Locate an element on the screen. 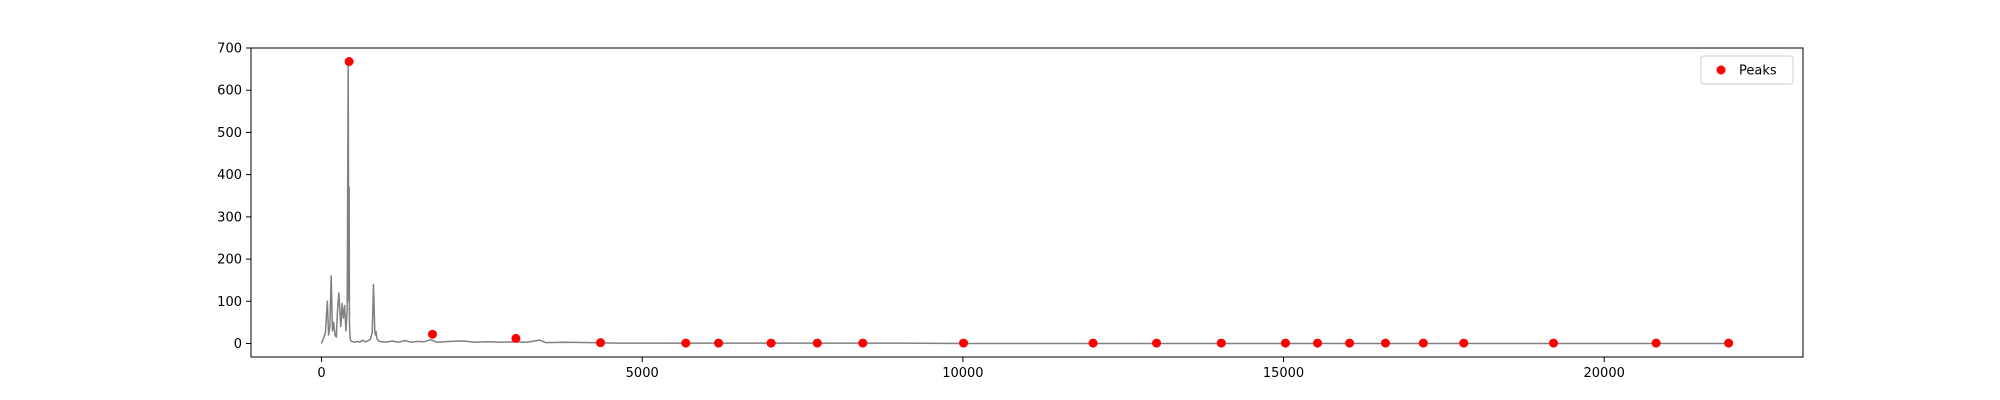 The width and height of the screenshot is (2000, 400). x-tick-label: 20000 is located at coordinates (1604, 373).